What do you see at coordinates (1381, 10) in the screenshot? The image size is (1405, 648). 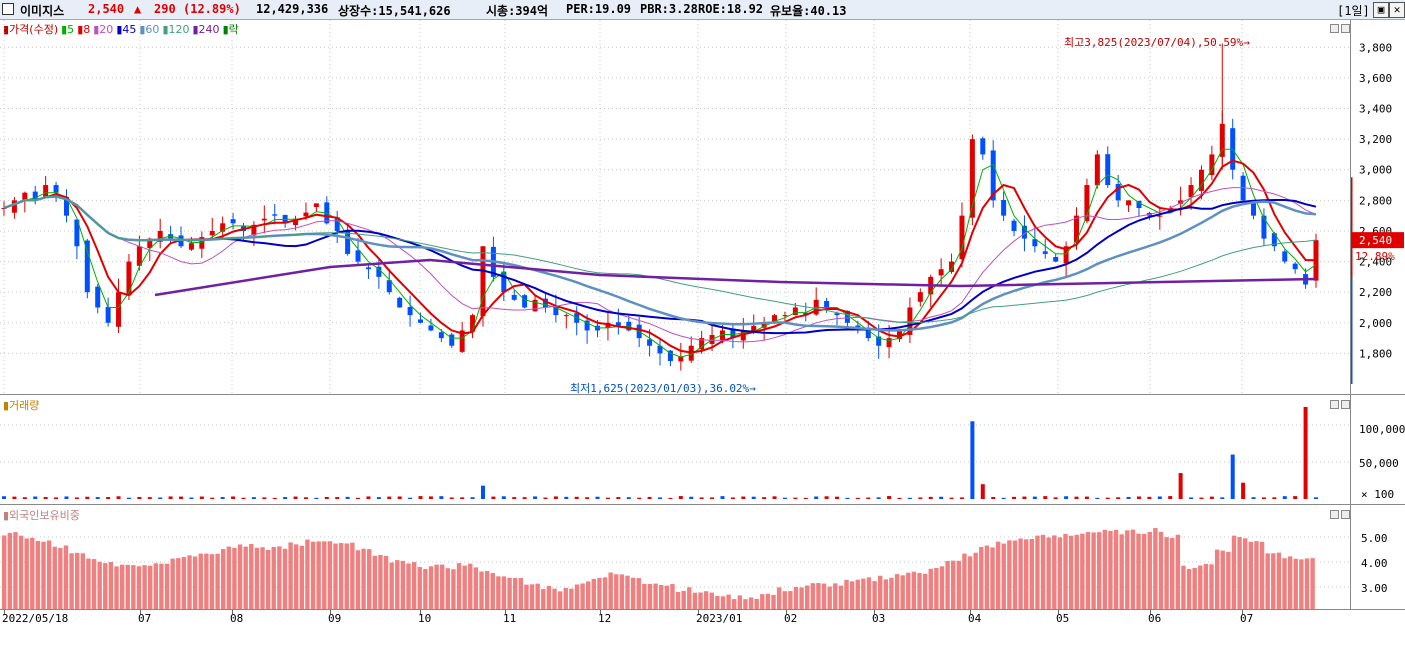 I see `restore-window-button: ▣` at bounding box center [1381, 10].